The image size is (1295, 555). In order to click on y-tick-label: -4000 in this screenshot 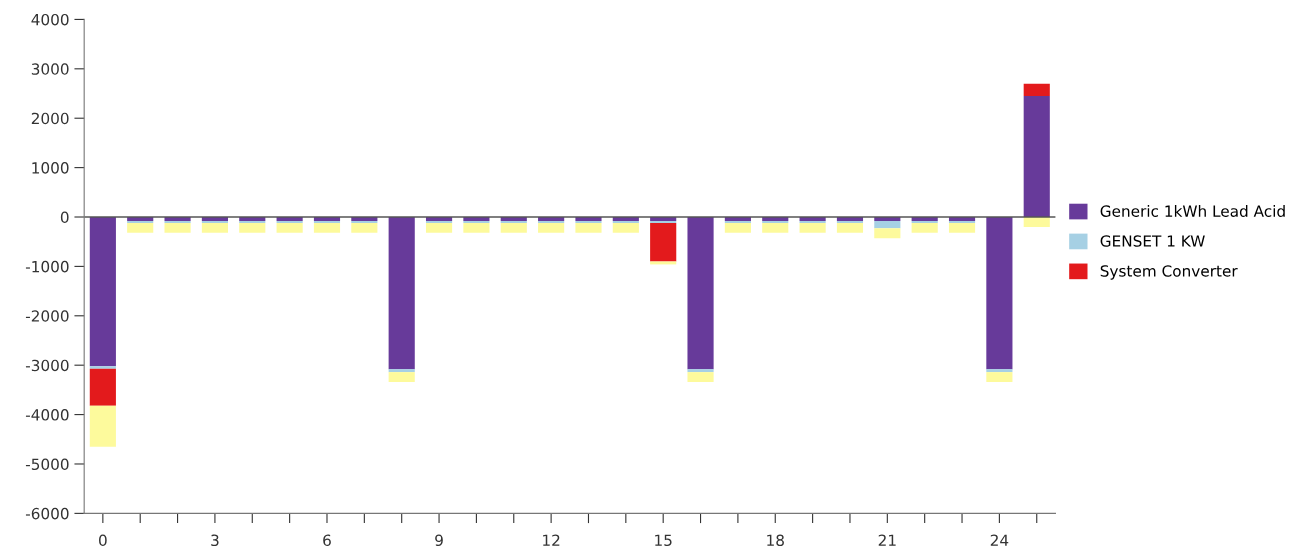, I will do `click(47, 415)`.